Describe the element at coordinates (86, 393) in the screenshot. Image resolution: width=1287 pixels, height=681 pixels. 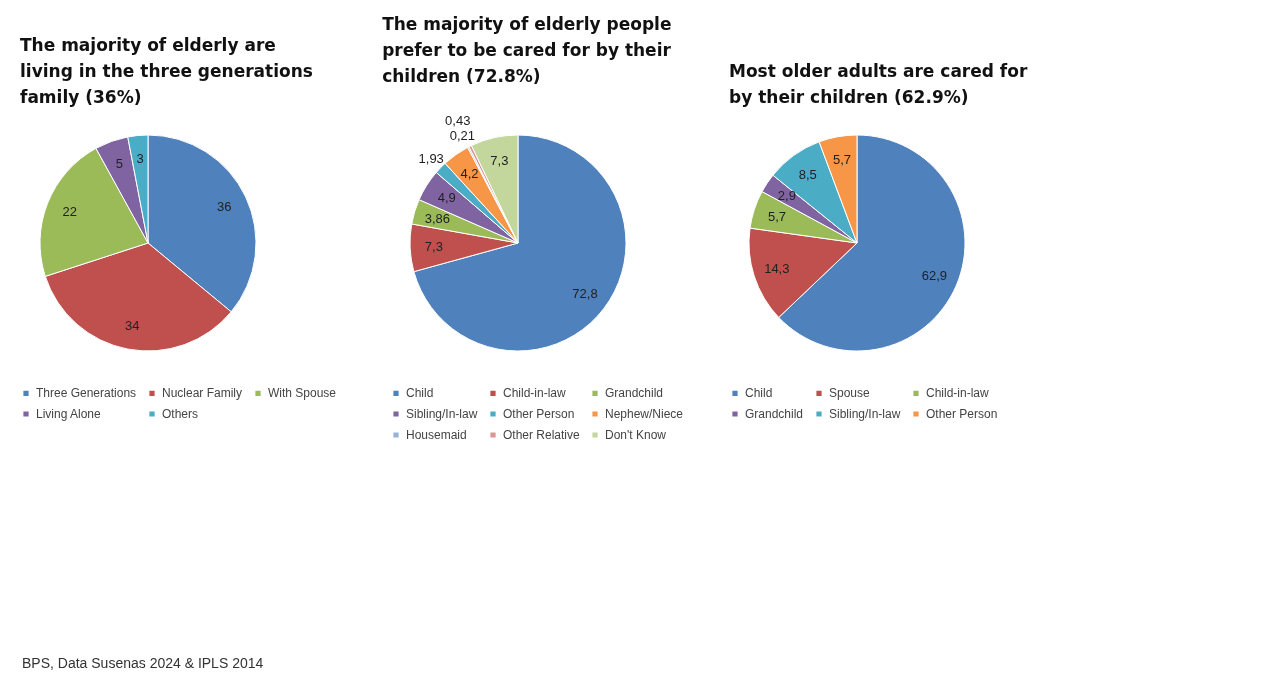
I see `legend-label: Three Generations` at that location.